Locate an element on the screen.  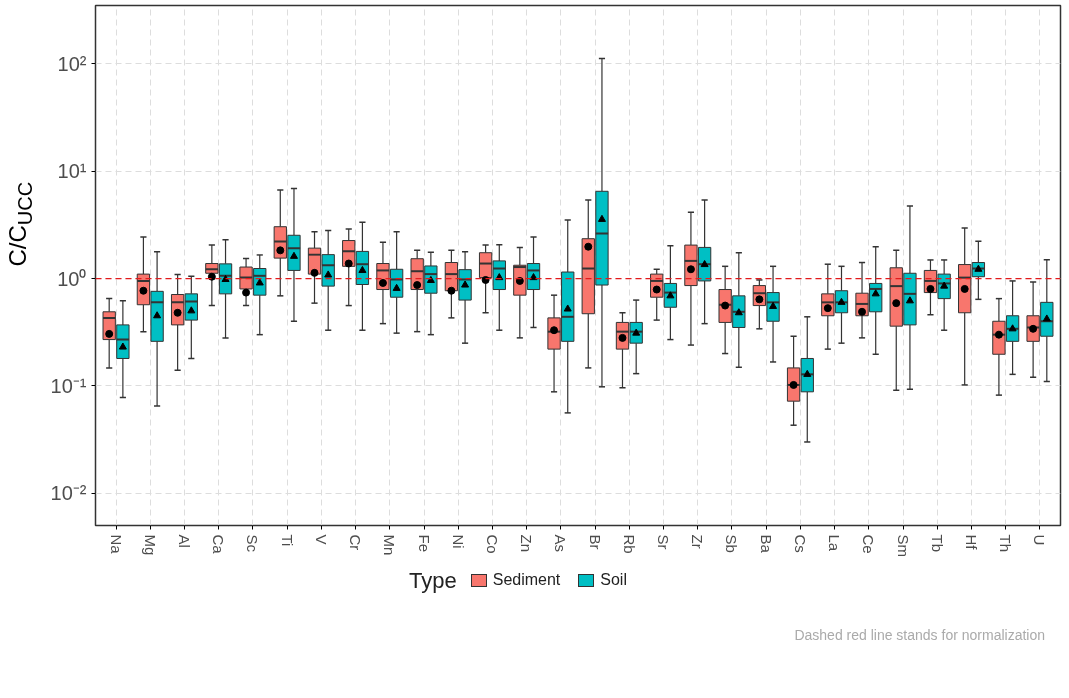
x-tick-label: Fe is located at coordinates (424, 543).